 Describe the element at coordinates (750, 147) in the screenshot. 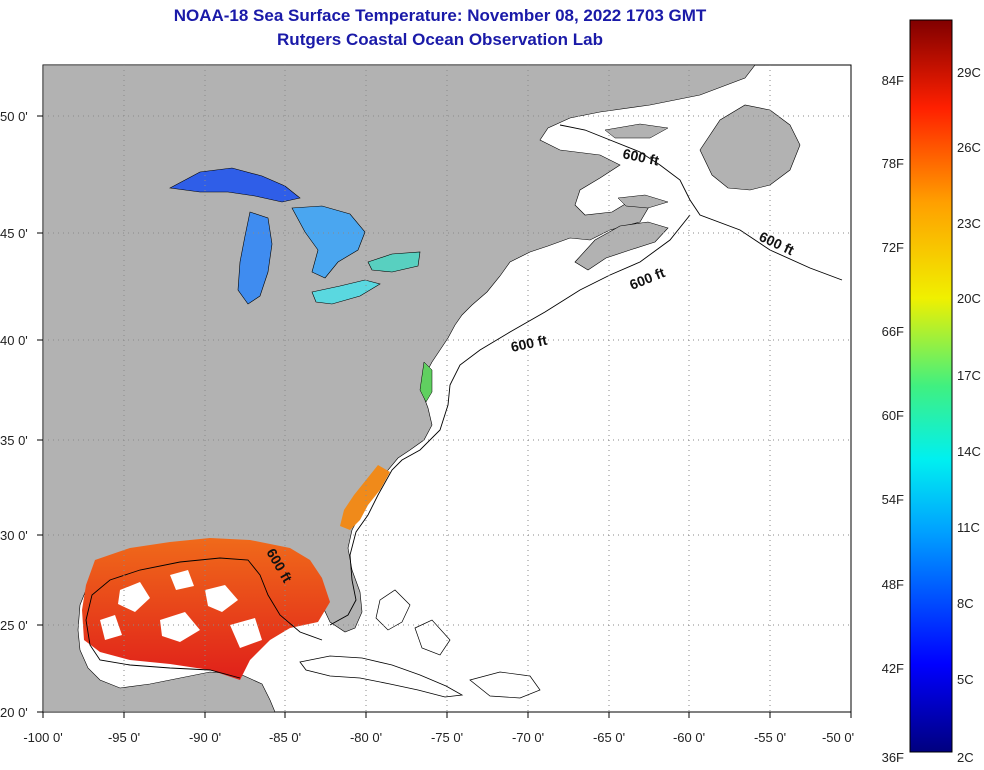

I see `newfoundland` at that location.